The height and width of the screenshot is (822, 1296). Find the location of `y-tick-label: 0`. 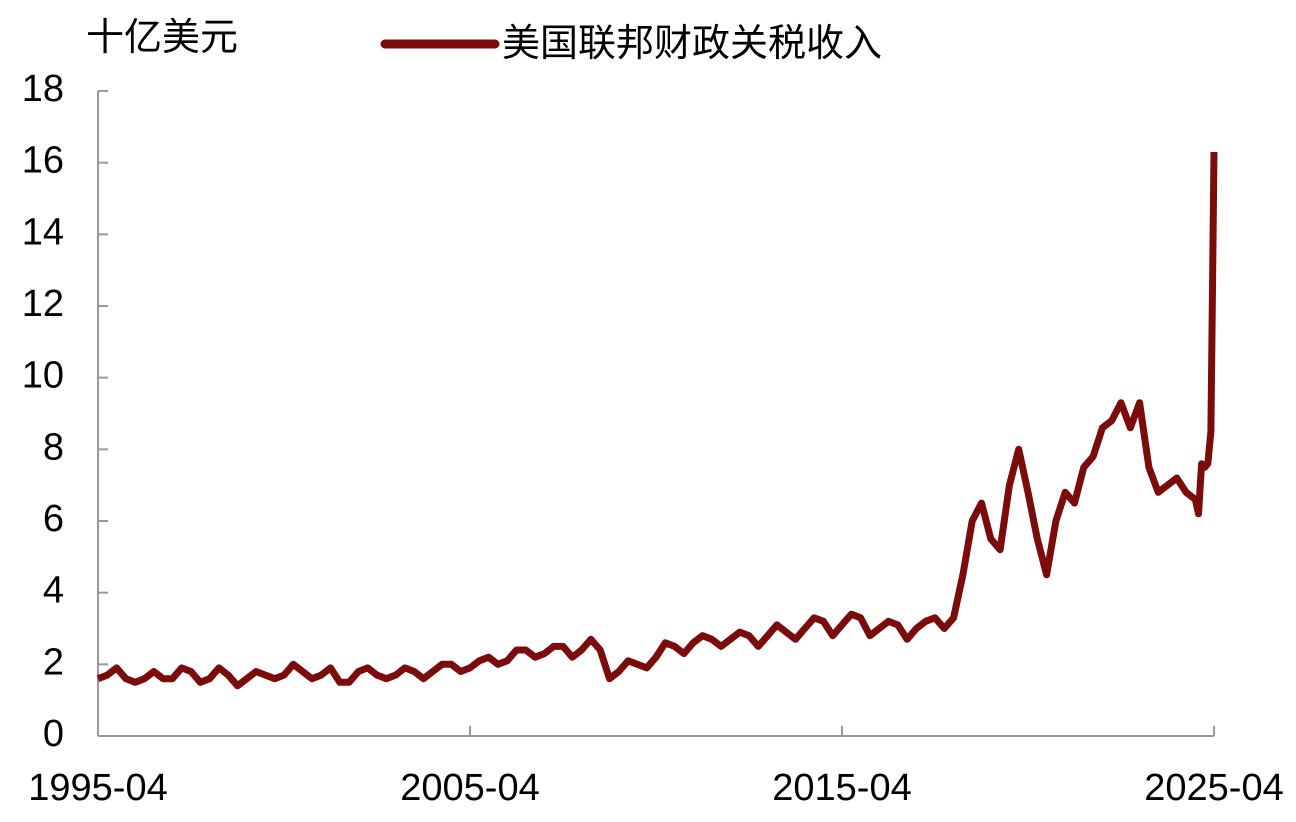

y-tick-label: 0 is located at coordinates (53, 734).